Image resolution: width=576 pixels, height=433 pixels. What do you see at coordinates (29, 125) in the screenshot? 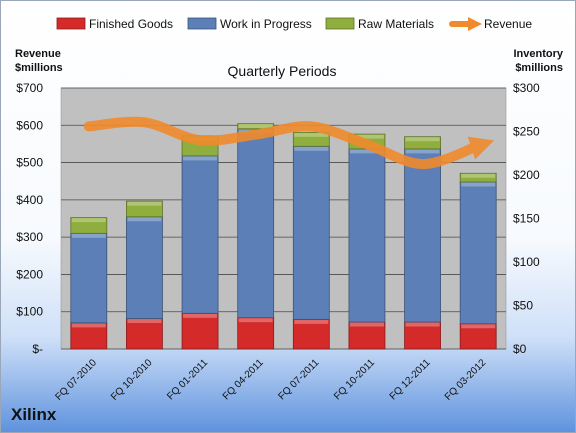
I see `left-tick-label: $600` at bounding box center [29, 125].